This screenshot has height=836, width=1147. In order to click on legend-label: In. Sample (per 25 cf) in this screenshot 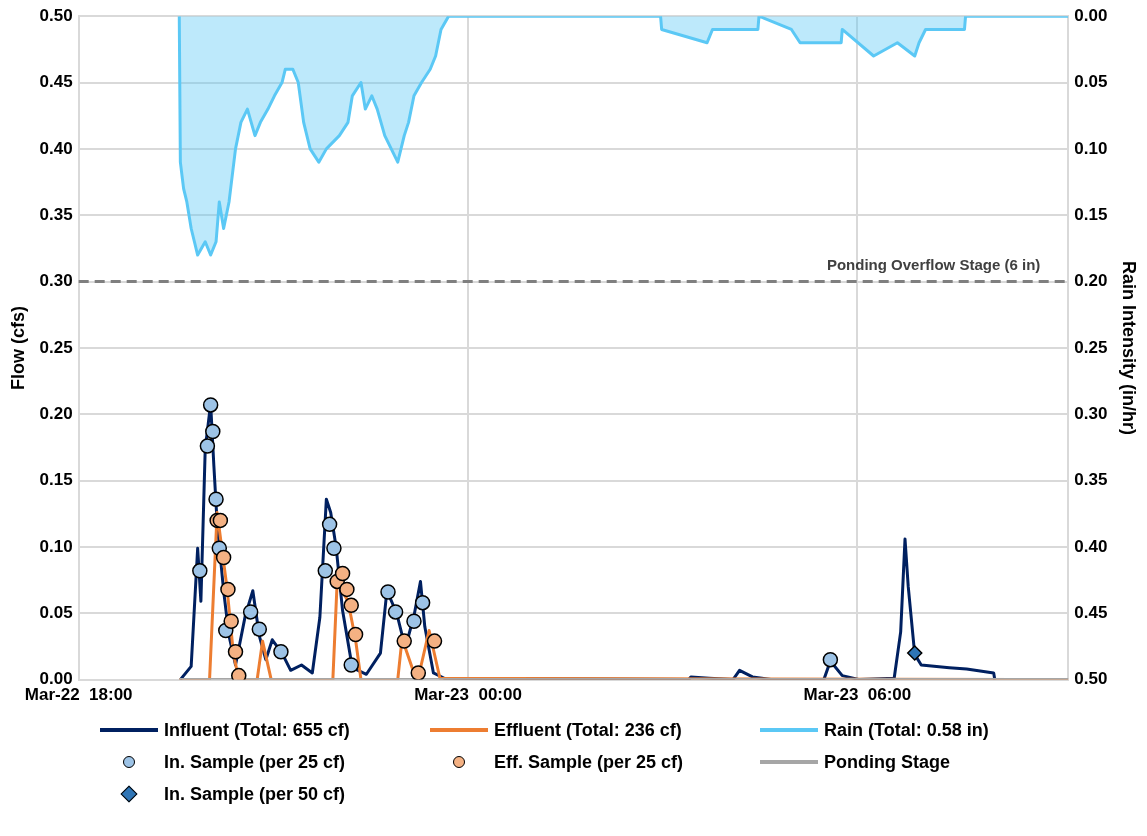, I will do `click(255, 762)`.